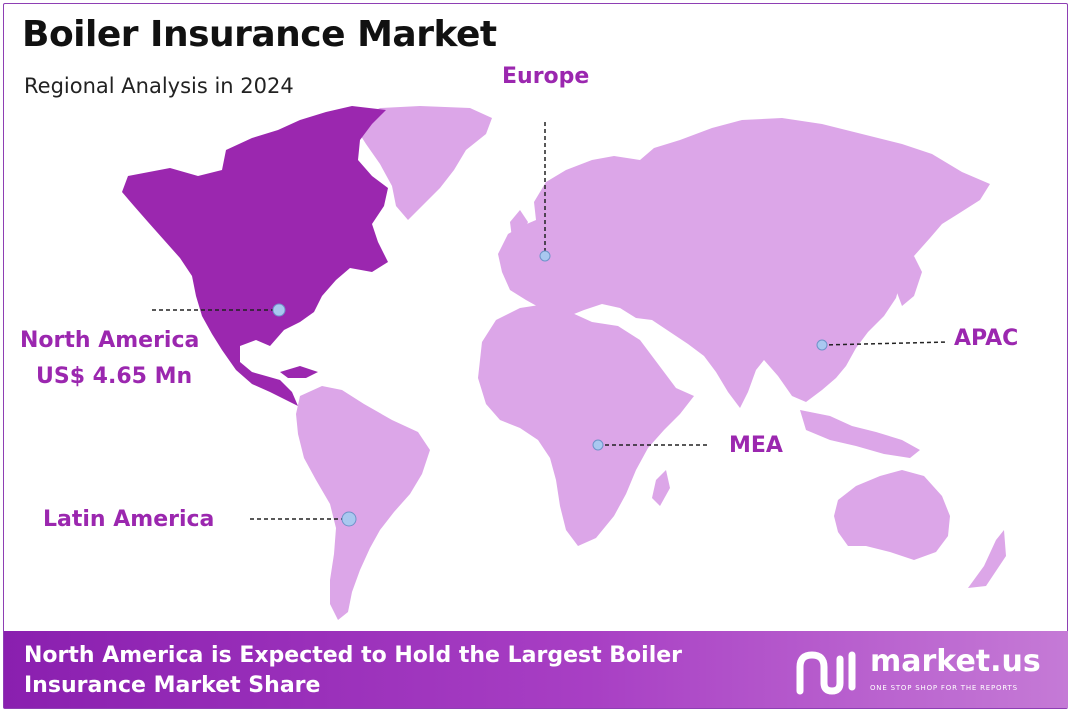  What do you see at coordinates (909, 281) in the screenshot?
I see `japan-shape` at bounding box center [909, 281].